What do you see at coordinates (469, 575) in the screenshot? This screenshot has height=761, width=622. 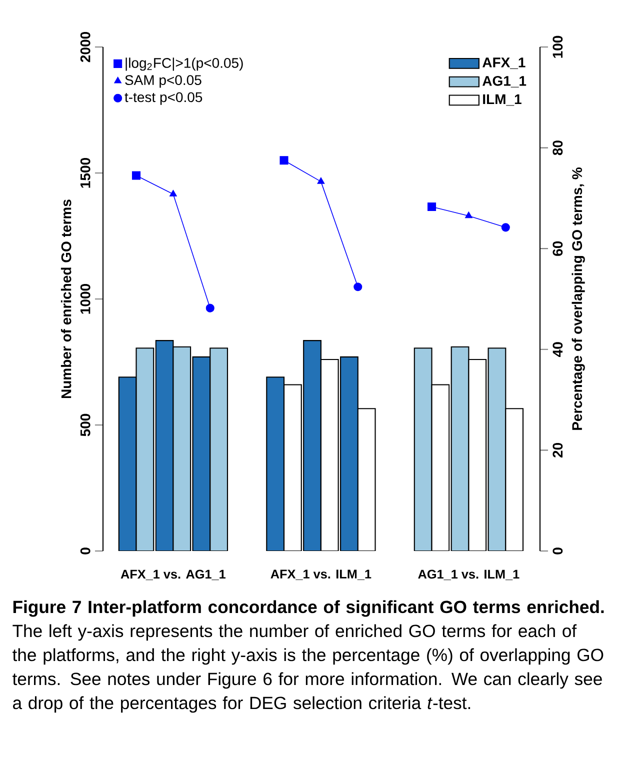 I see `x-tick-label: AG1_1 vs. ILM_1` at bounding box center [469, 575].